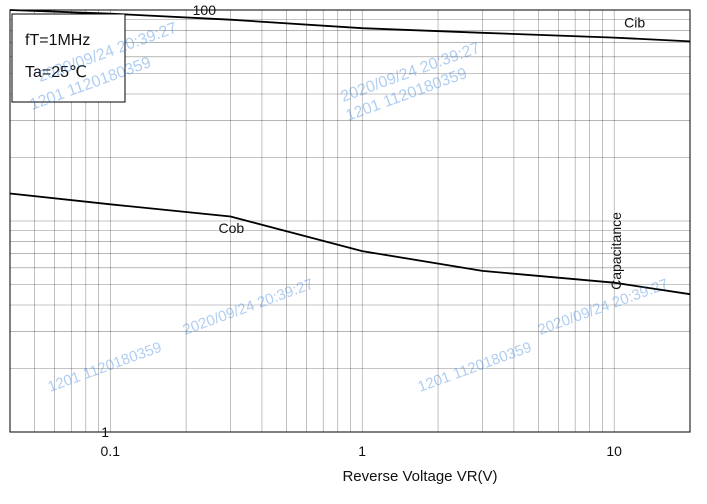 This screenshot has height=504, width=707. What do you see at coordinates (614, 451) in the screenshot?
I see `x-tick-10: 10` at bounding box center [614, 451].